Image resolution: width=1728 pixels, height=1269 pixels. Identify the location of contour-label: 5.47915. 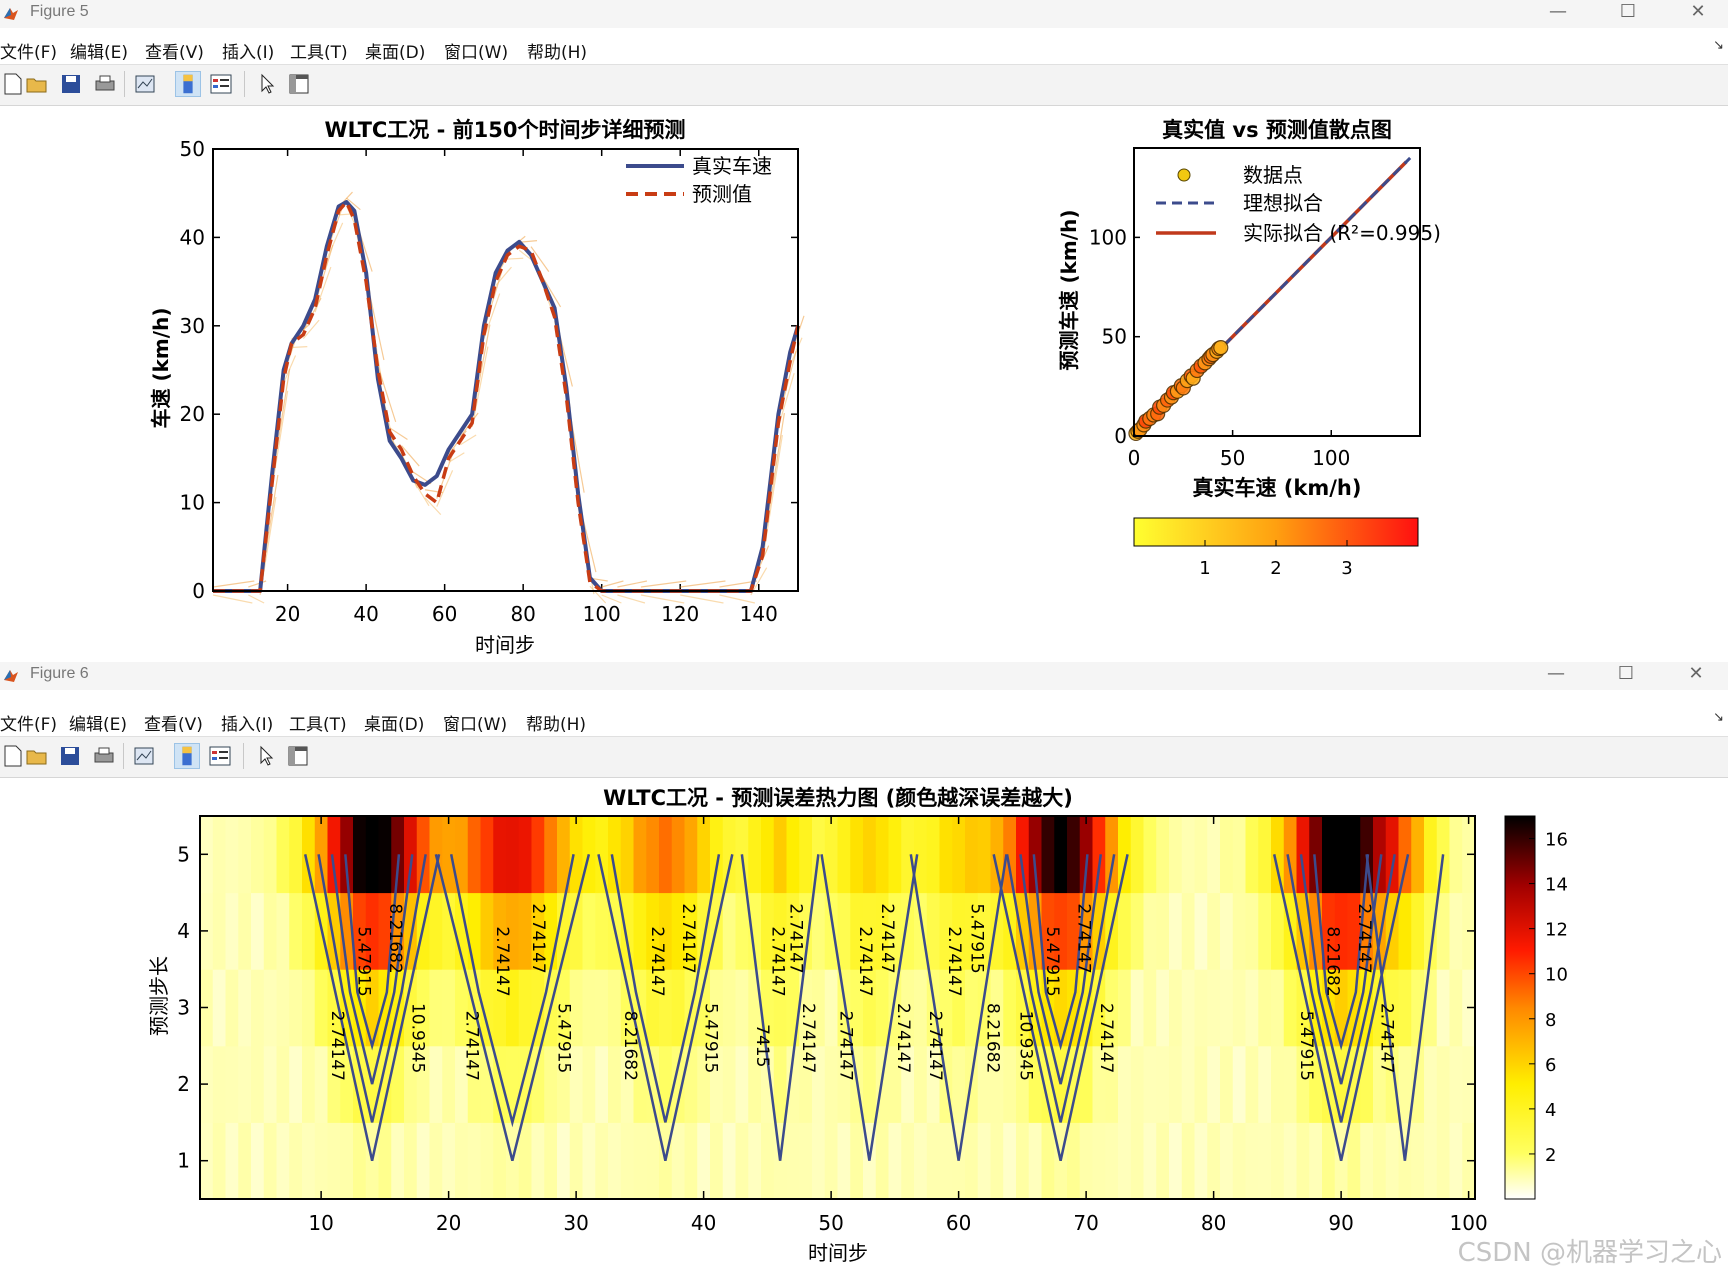
(364, 961).